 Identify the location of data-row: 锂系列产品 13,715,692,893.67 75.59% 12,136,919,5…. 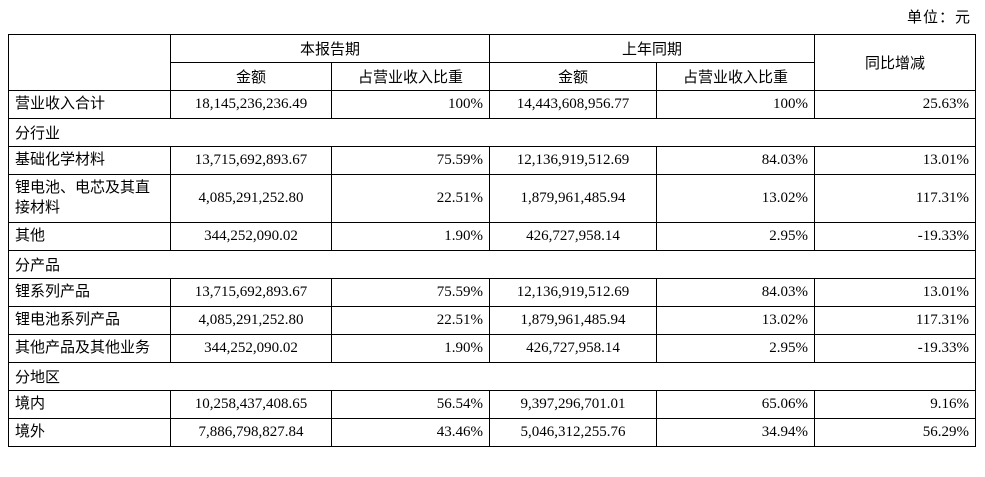
(492, 292).